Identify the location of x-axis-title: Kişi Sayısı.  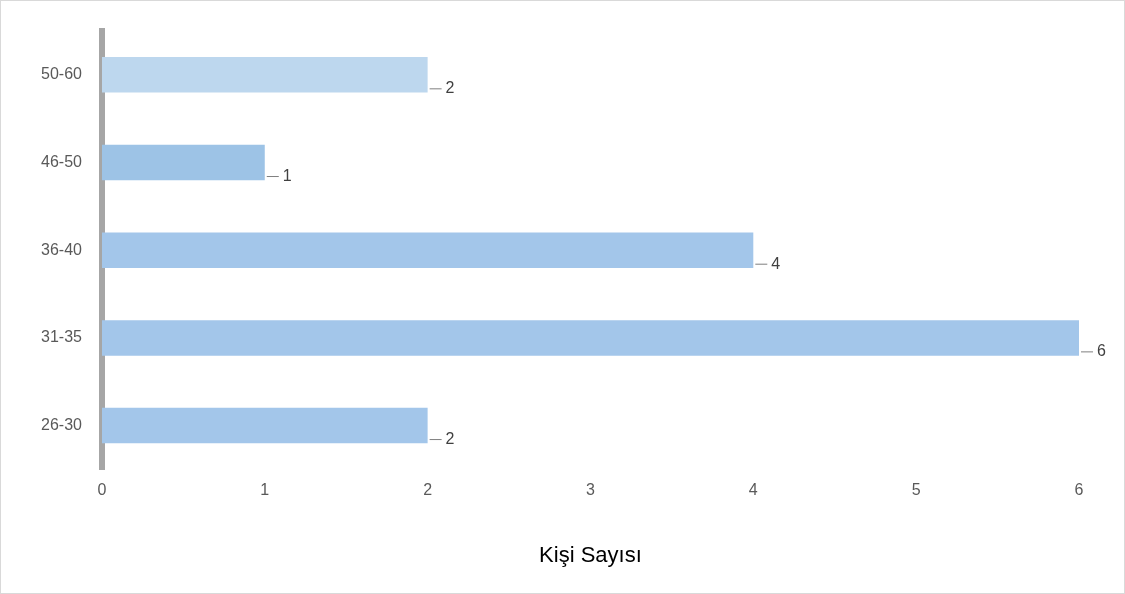
(590, 554).